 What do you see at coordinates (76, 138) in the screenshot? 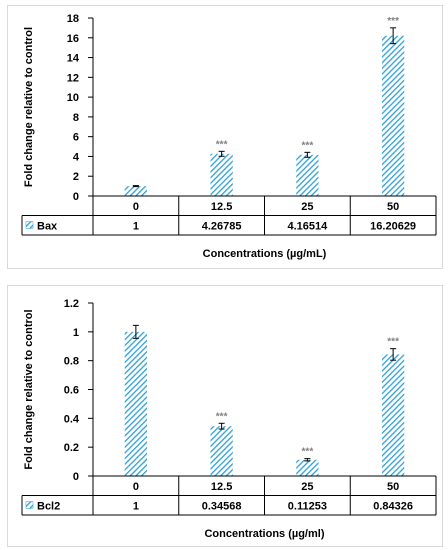
I see `y-tick-label: 6` at bounding box center [76, 138].